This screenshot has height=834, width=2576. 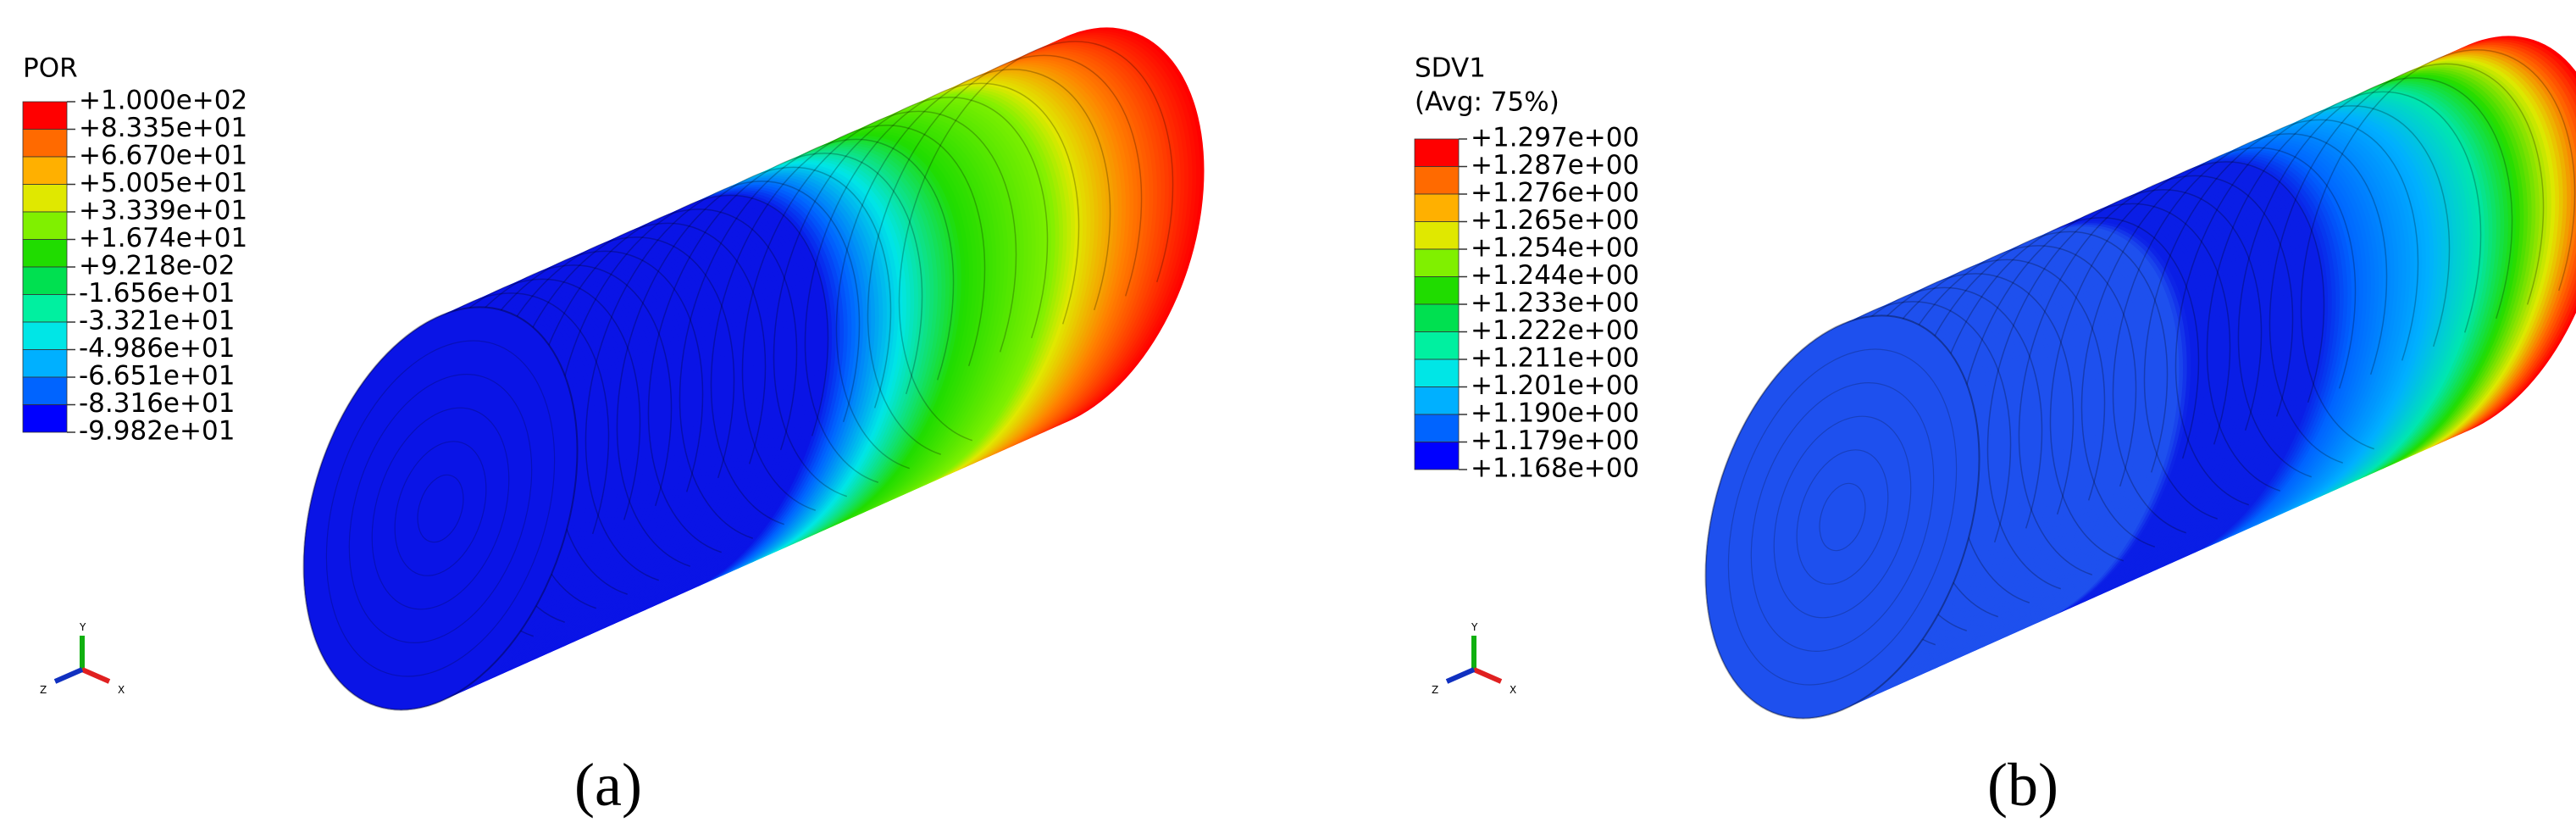 What do you see at coordinates (608, 785) in the screenshot?
I see `panel-label: (a)` at bounding box center [608, 785].